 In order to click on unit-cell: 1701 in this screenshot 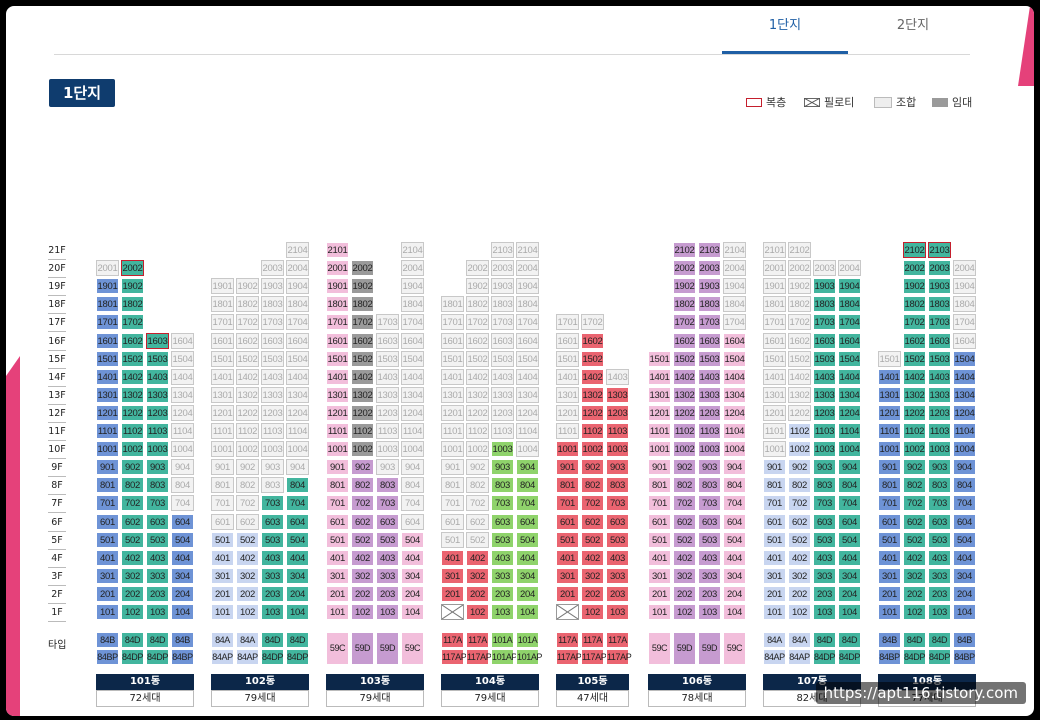, I will do `click(452, 322)`.